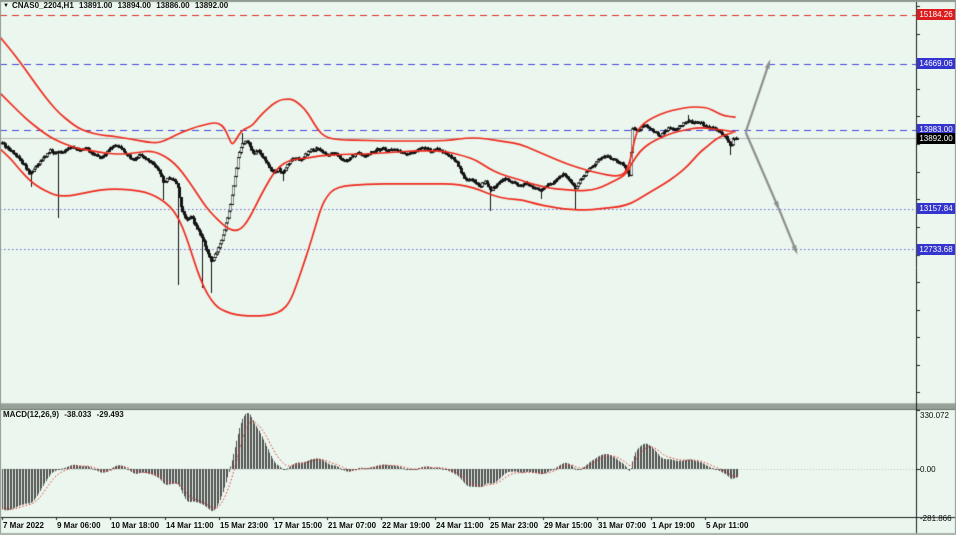 This screenshot has height=535, width=956. Describe the element at coordinates (6, 6) in the screenshot. I see `chart-collapse-arrow-icon: ▼` at that location.